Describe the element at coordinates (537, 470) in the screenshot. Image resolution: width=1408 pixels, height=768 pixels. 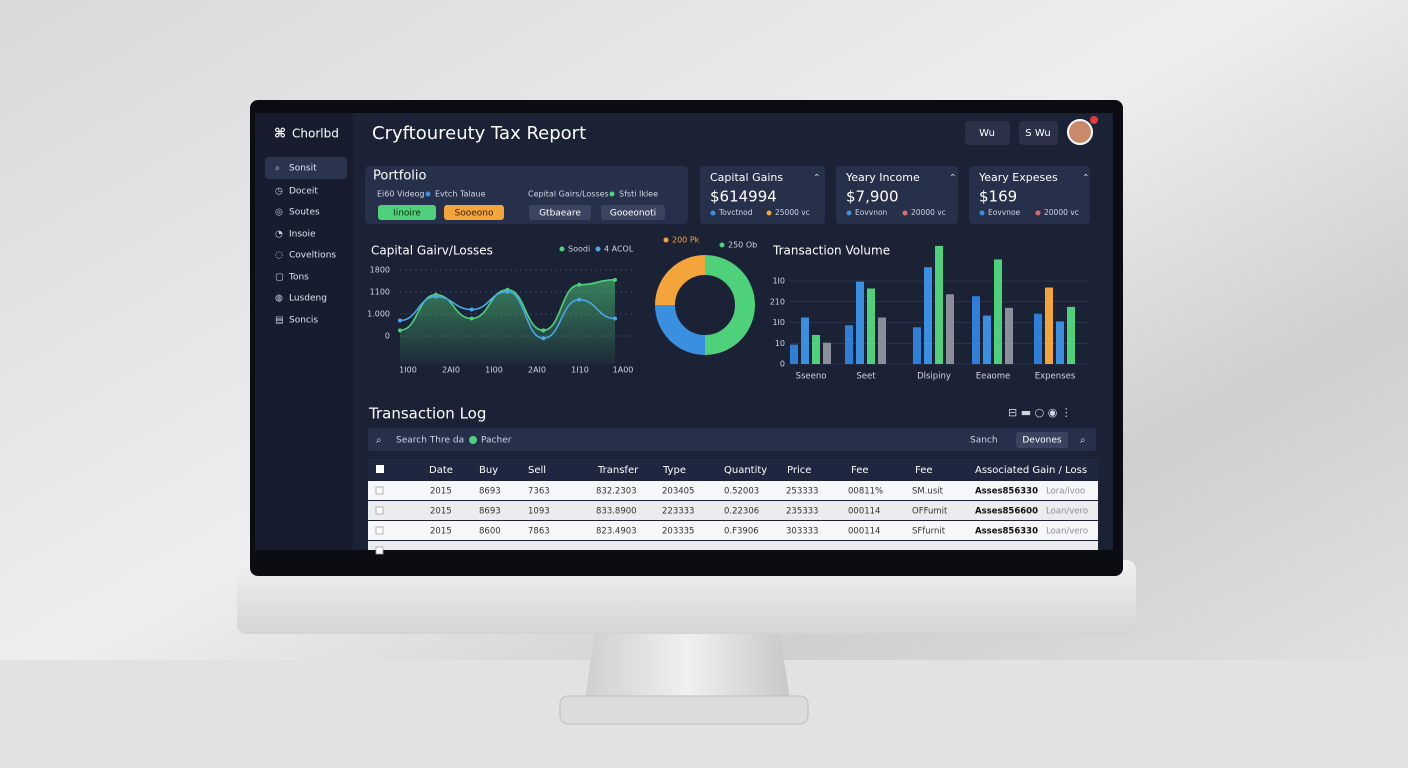
I see `column-header: Sell` at that location.